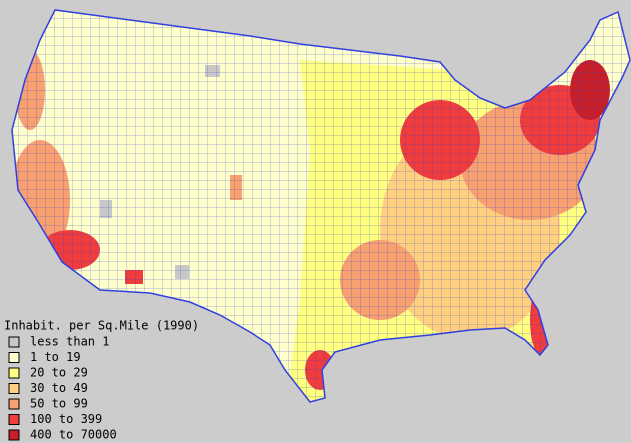  Describe the element at coordinates (59, 388) in the screenshot. I see `legend-label: 30 to 49` at that location.